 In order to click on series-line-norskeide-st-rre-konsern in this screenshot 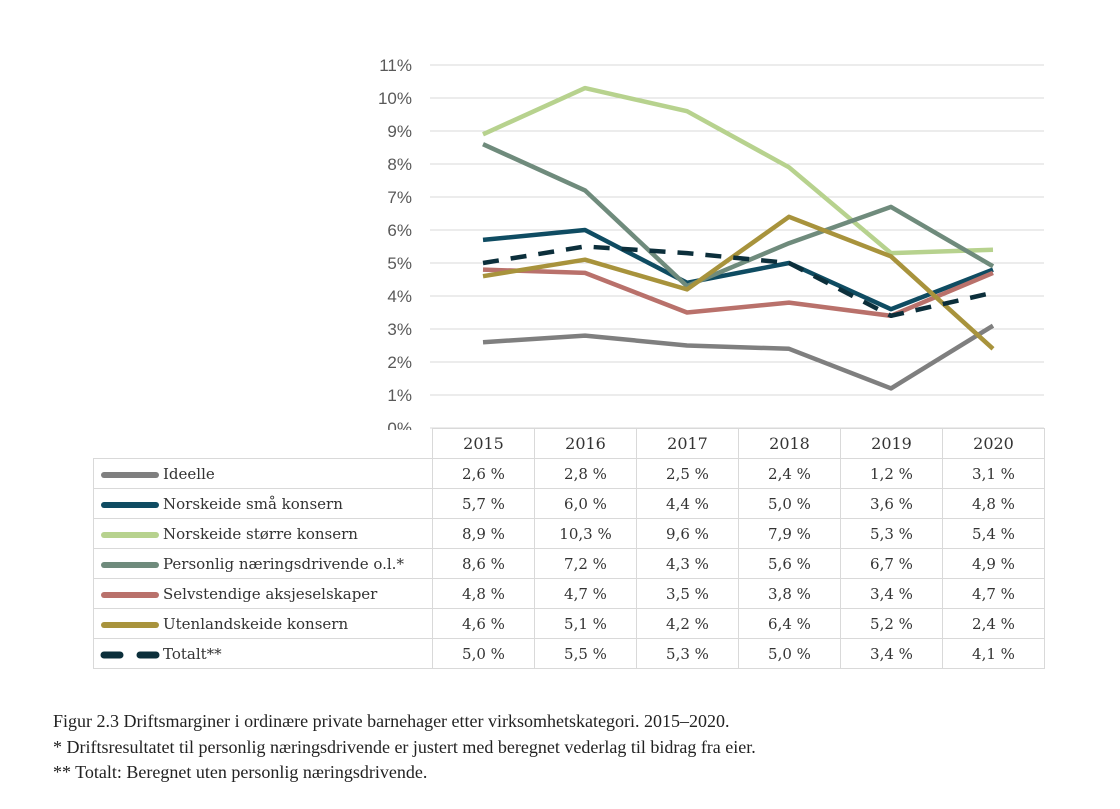, I will do `click(738, 170)`.